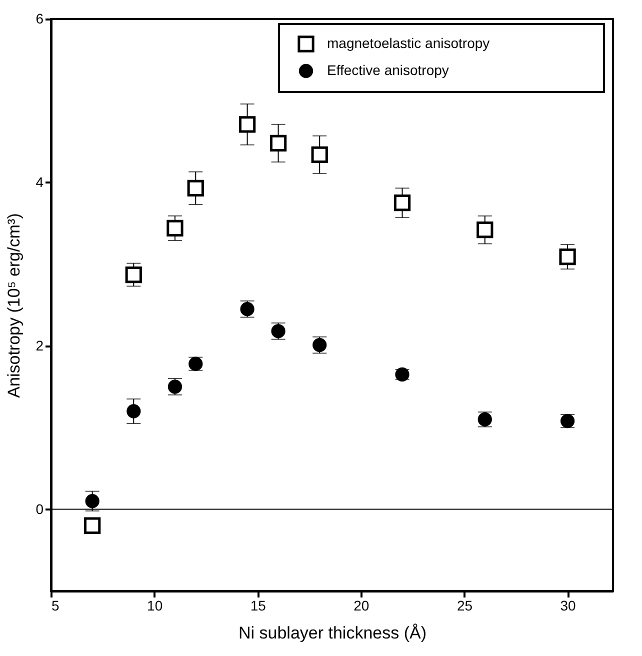 This screenshot has height=656, width=642. I want to click on x-tick-label: 30, so click(568, 606).